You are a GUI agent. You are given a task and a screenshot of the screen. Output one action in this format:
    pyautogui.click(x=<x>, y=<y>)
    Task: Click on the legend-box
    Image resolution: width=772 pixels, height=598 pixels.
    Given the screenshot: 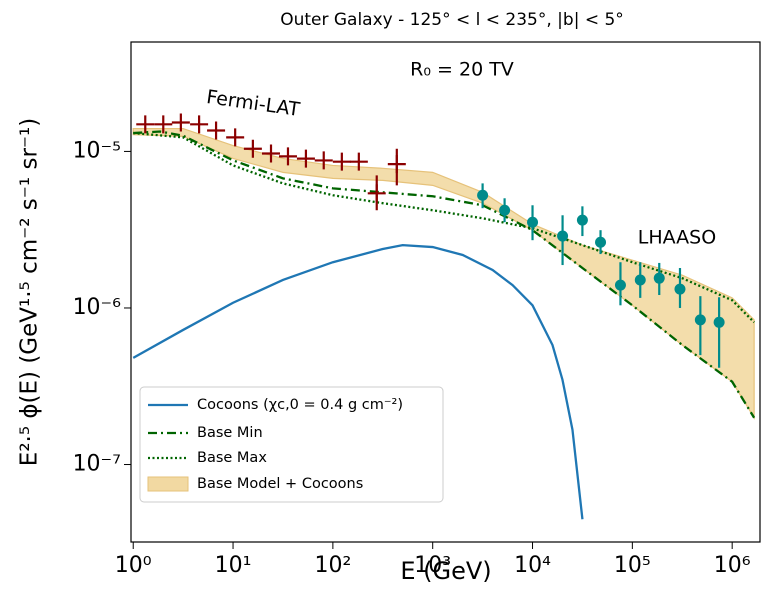 What is the action you would take?
    pyautogui.click(x=291, y=444)
    